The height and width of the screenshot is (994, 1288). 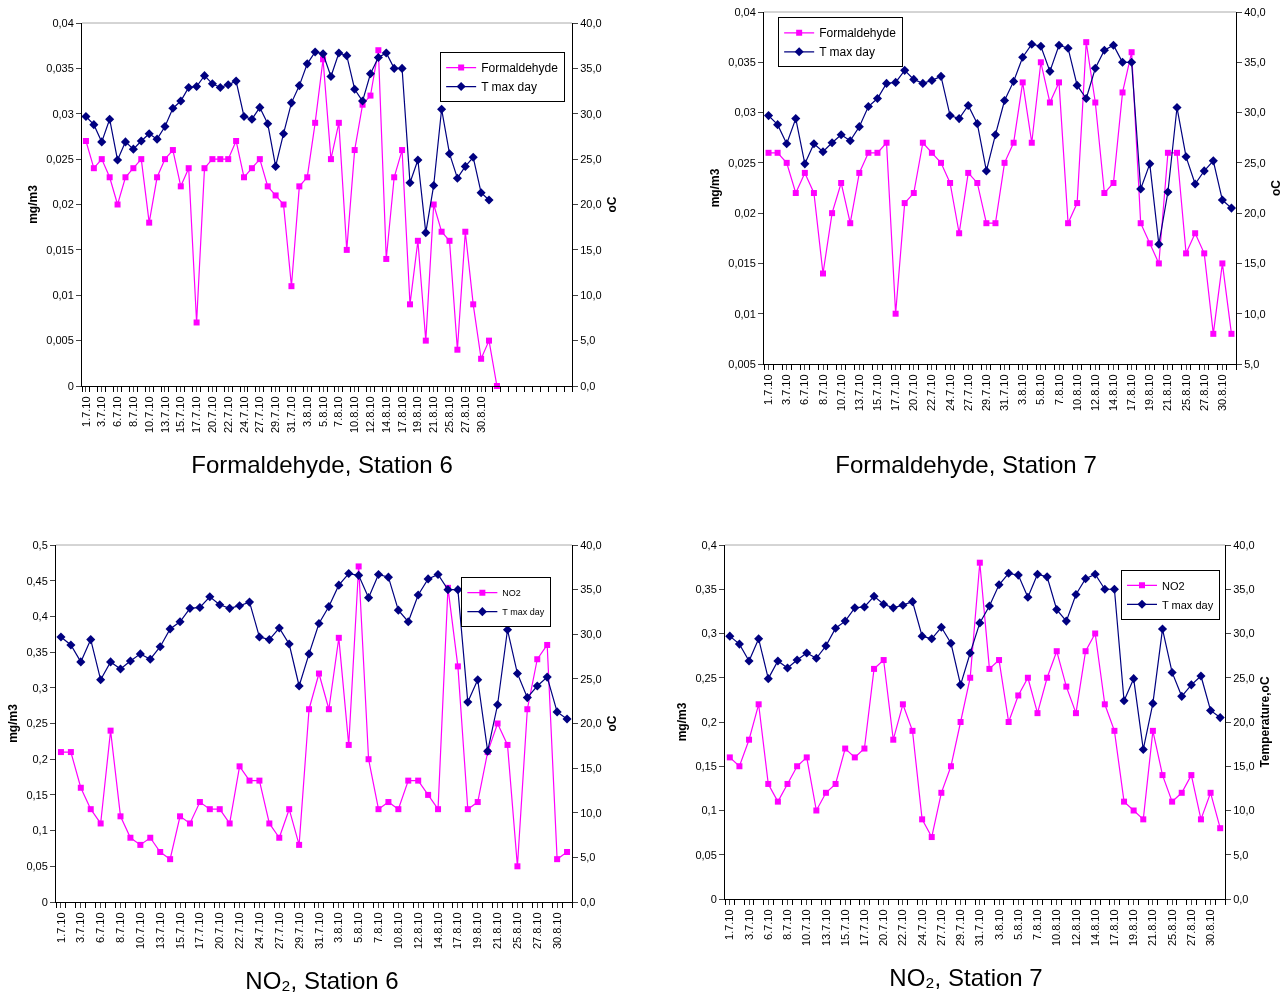 What do you see at coordinates (709, 633) in the screenshot?
I see `y-tick-label: 0,3` at bounding box center [709, 633].